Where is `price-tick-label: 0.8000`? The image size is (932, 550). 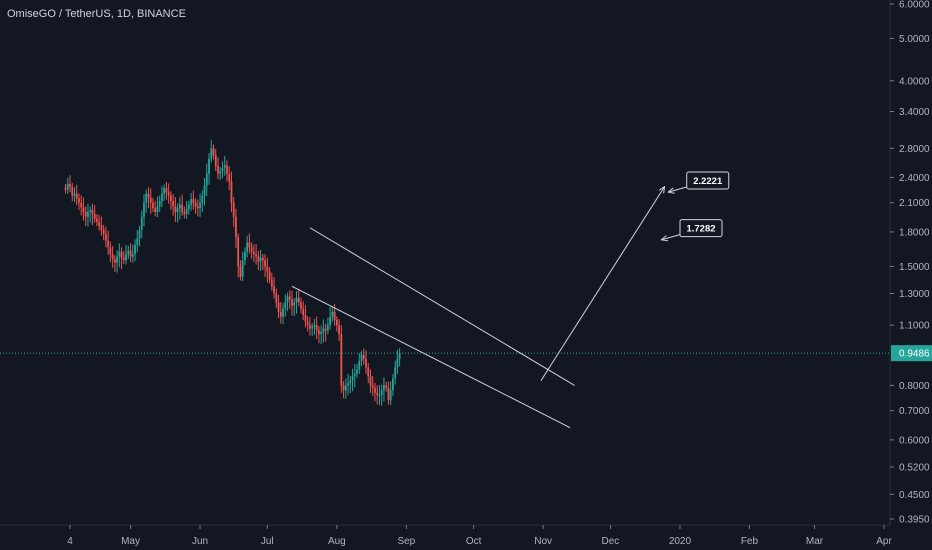
price-tick-label: 0.8000 is located at coordinates (914, 386).